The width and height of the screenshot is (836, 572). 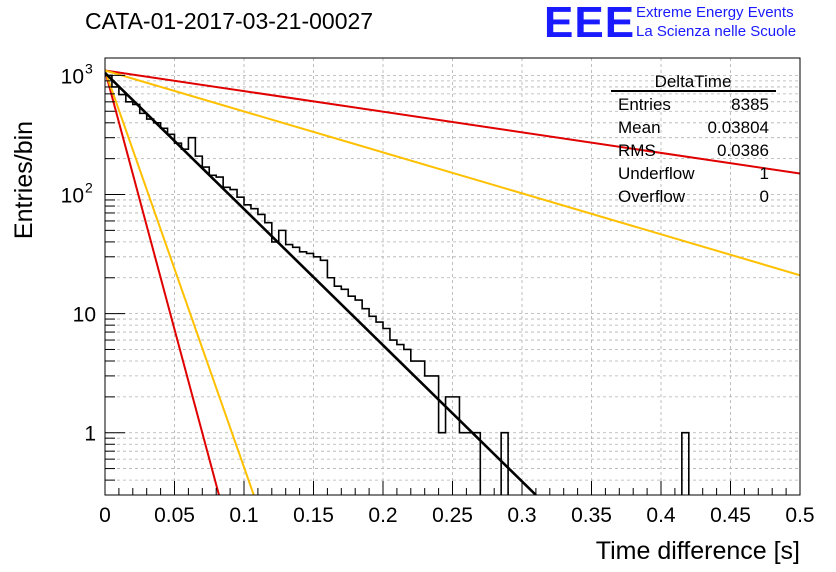 I want to click on stats-row-overflow-value: 0, so click(x=764, y=196).